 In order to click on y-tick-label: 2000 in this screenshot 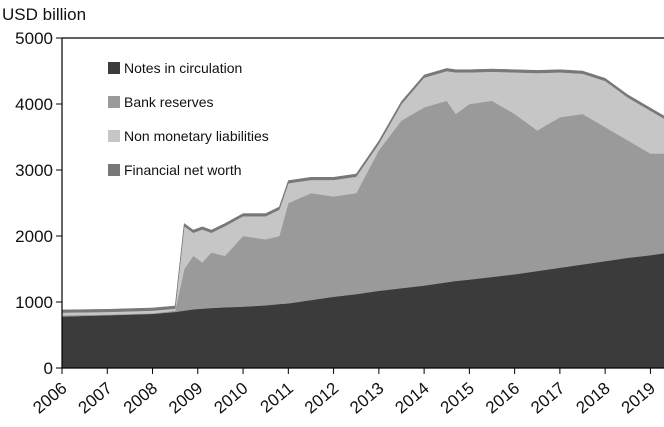, I will do `click(34, 236)`.